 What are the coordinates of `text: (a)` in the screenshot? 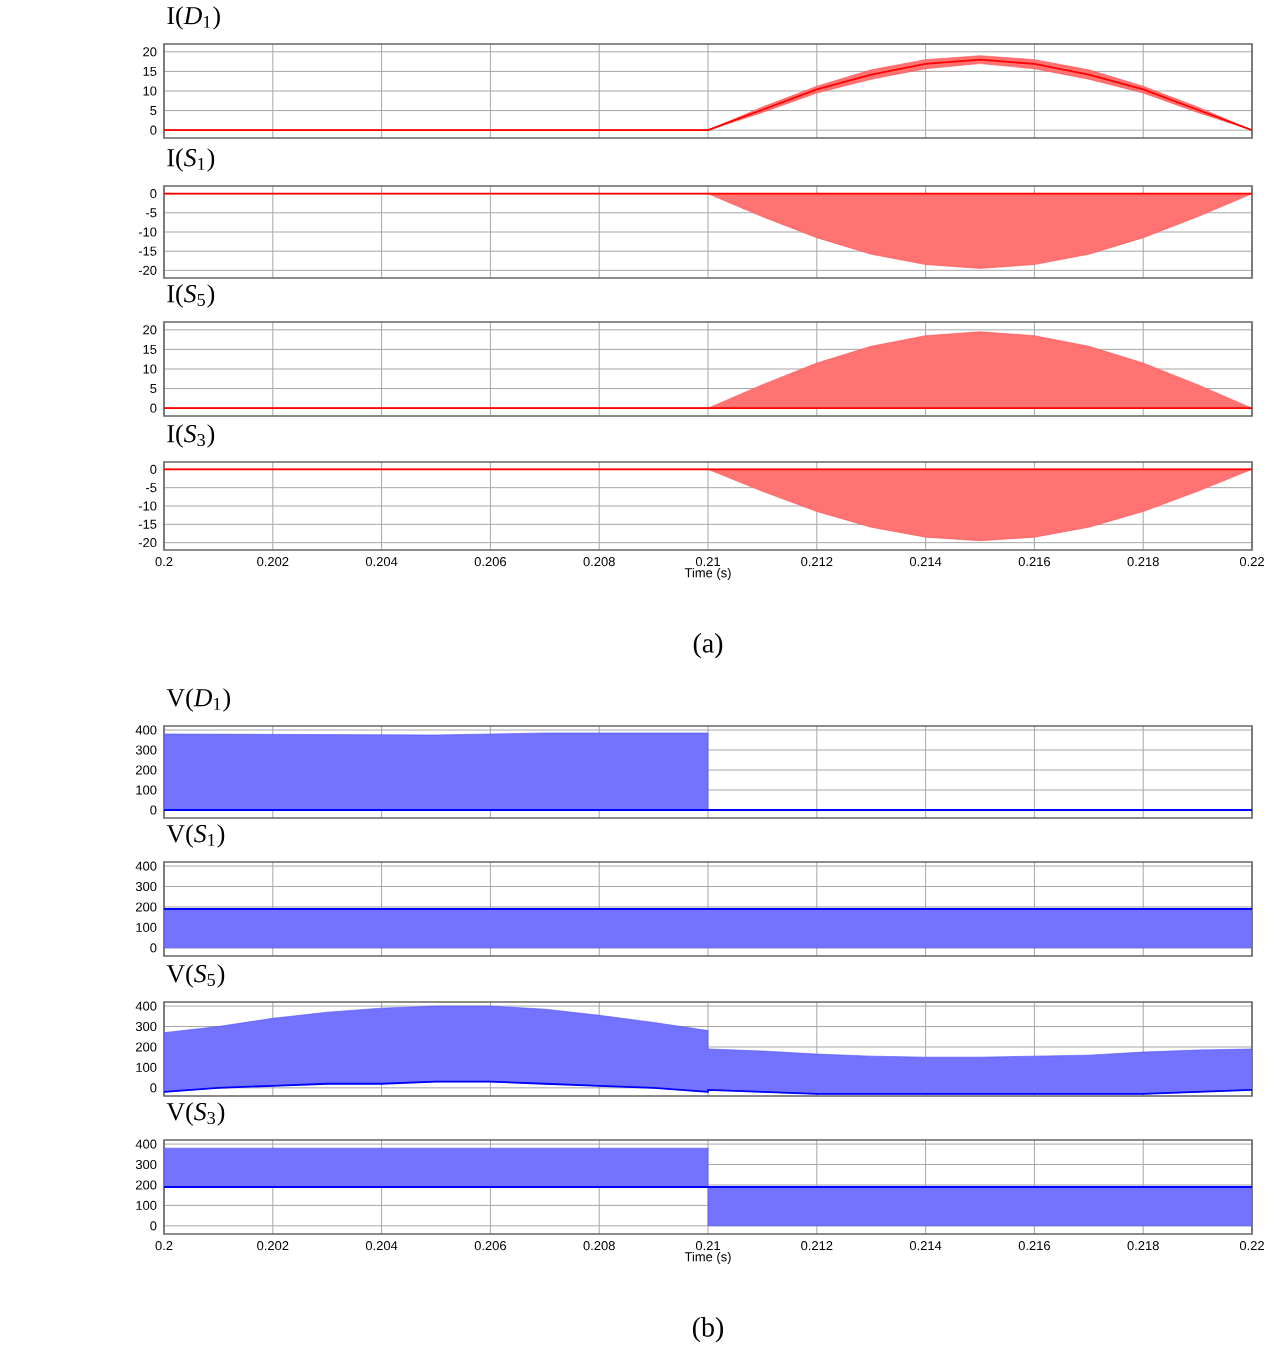 It's located at (708, 646).